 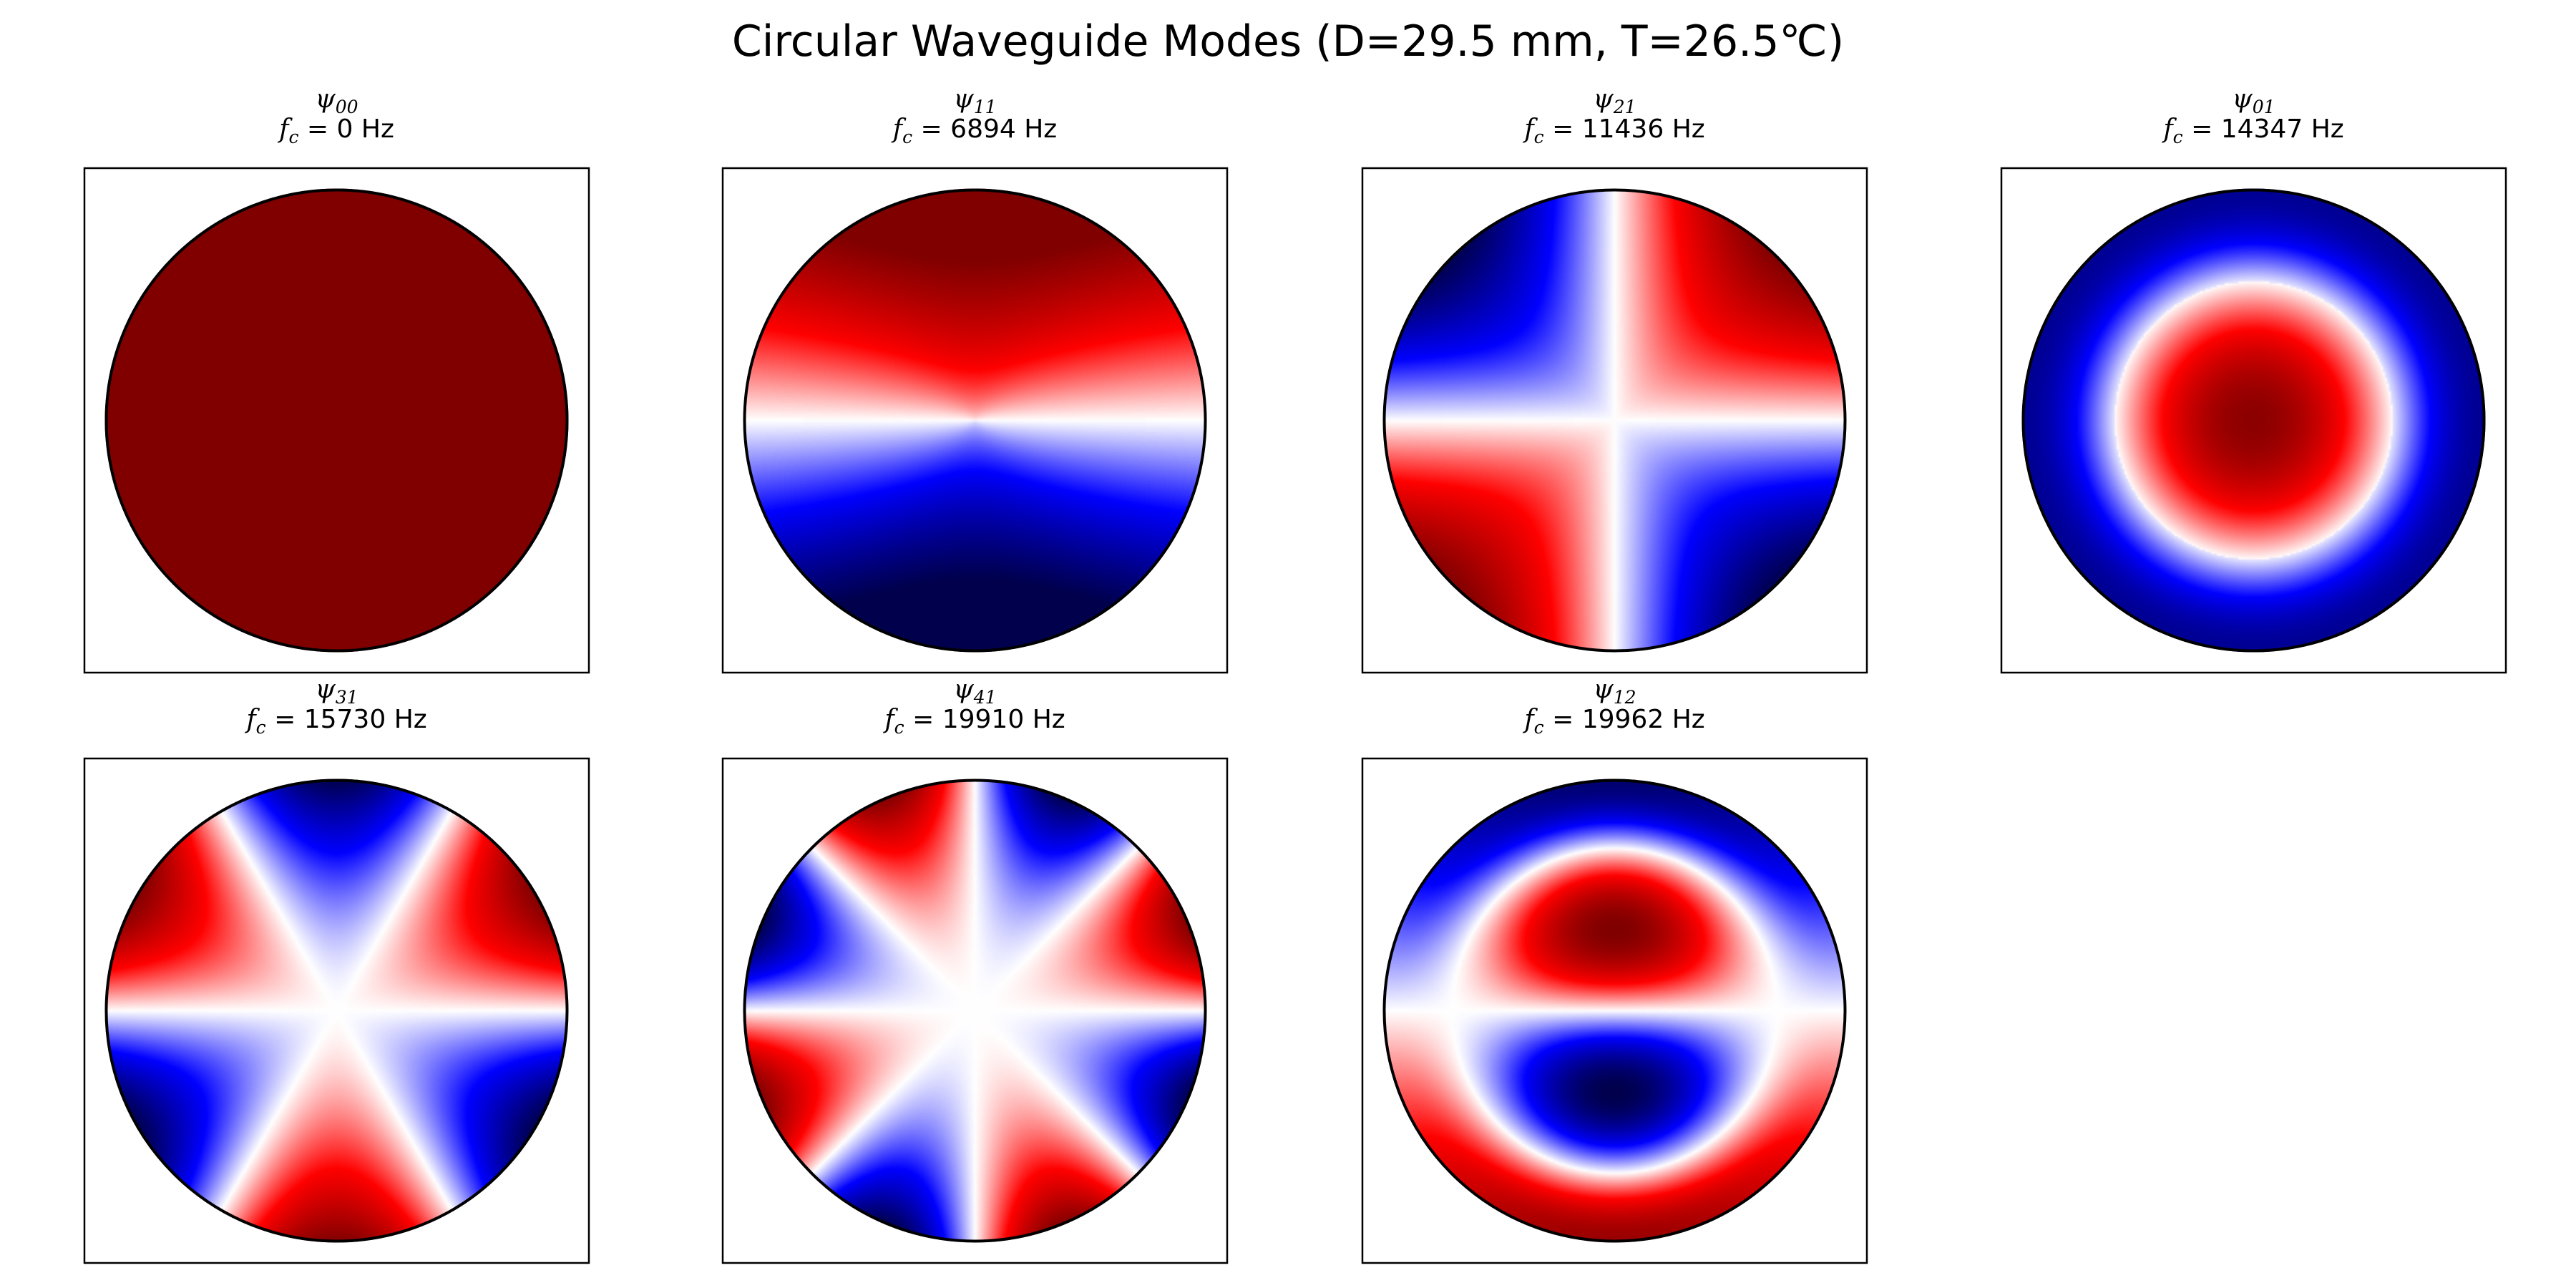 What do you see at coordinates (985, 107) in the screenshot?
I see `mode-subscript: 11` at bounding box center [985, 107].